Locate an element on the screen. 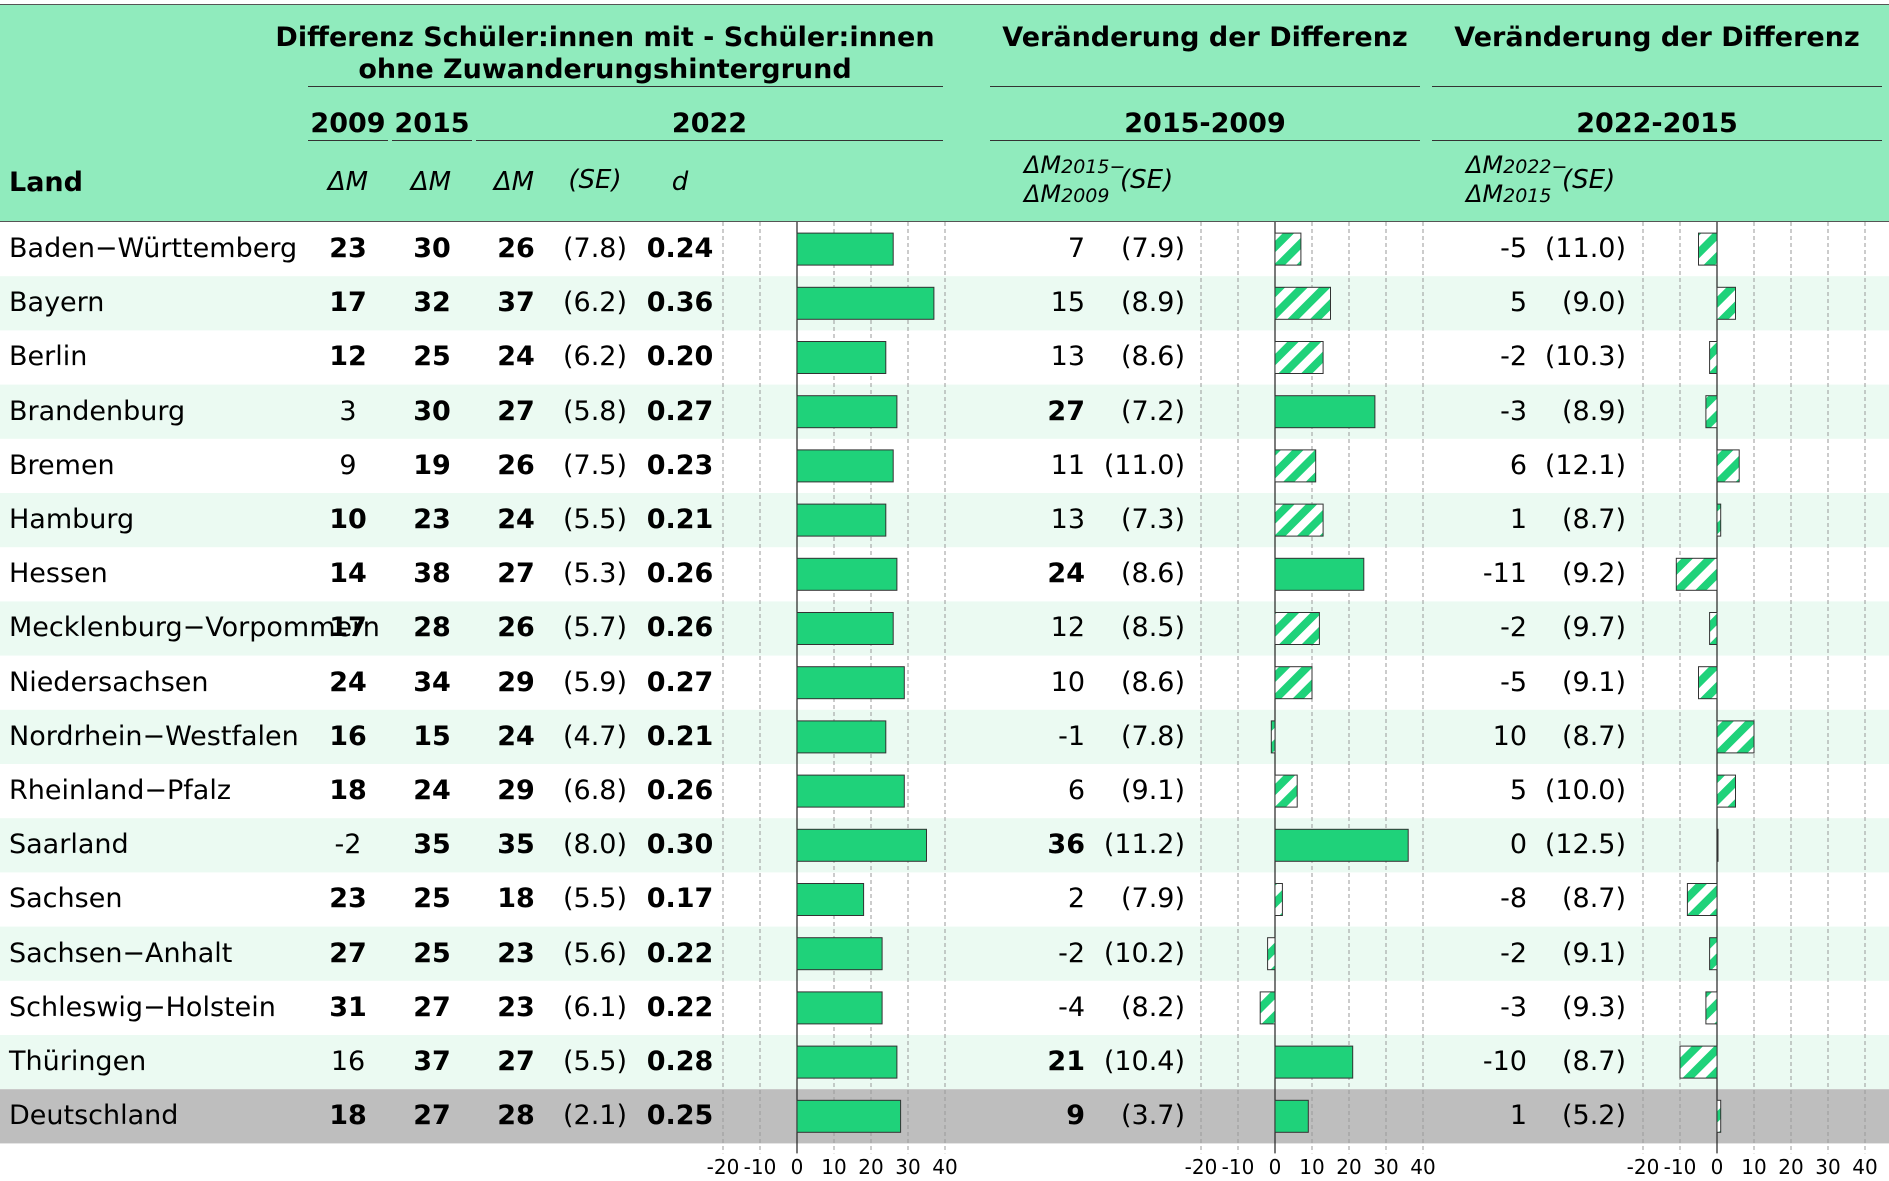 The image size is (1889, 1181). cell-se2022: (2.1) is located at coordinates (594, 1116).